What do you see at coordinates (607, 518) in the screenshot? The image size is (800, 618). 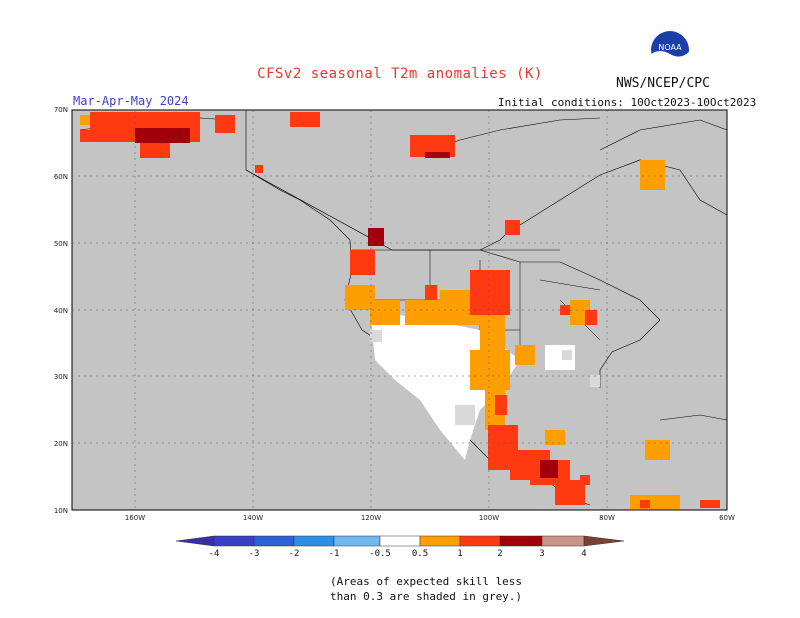 I see `lon-label-80w: 80W` at bounding box center [607, 518].